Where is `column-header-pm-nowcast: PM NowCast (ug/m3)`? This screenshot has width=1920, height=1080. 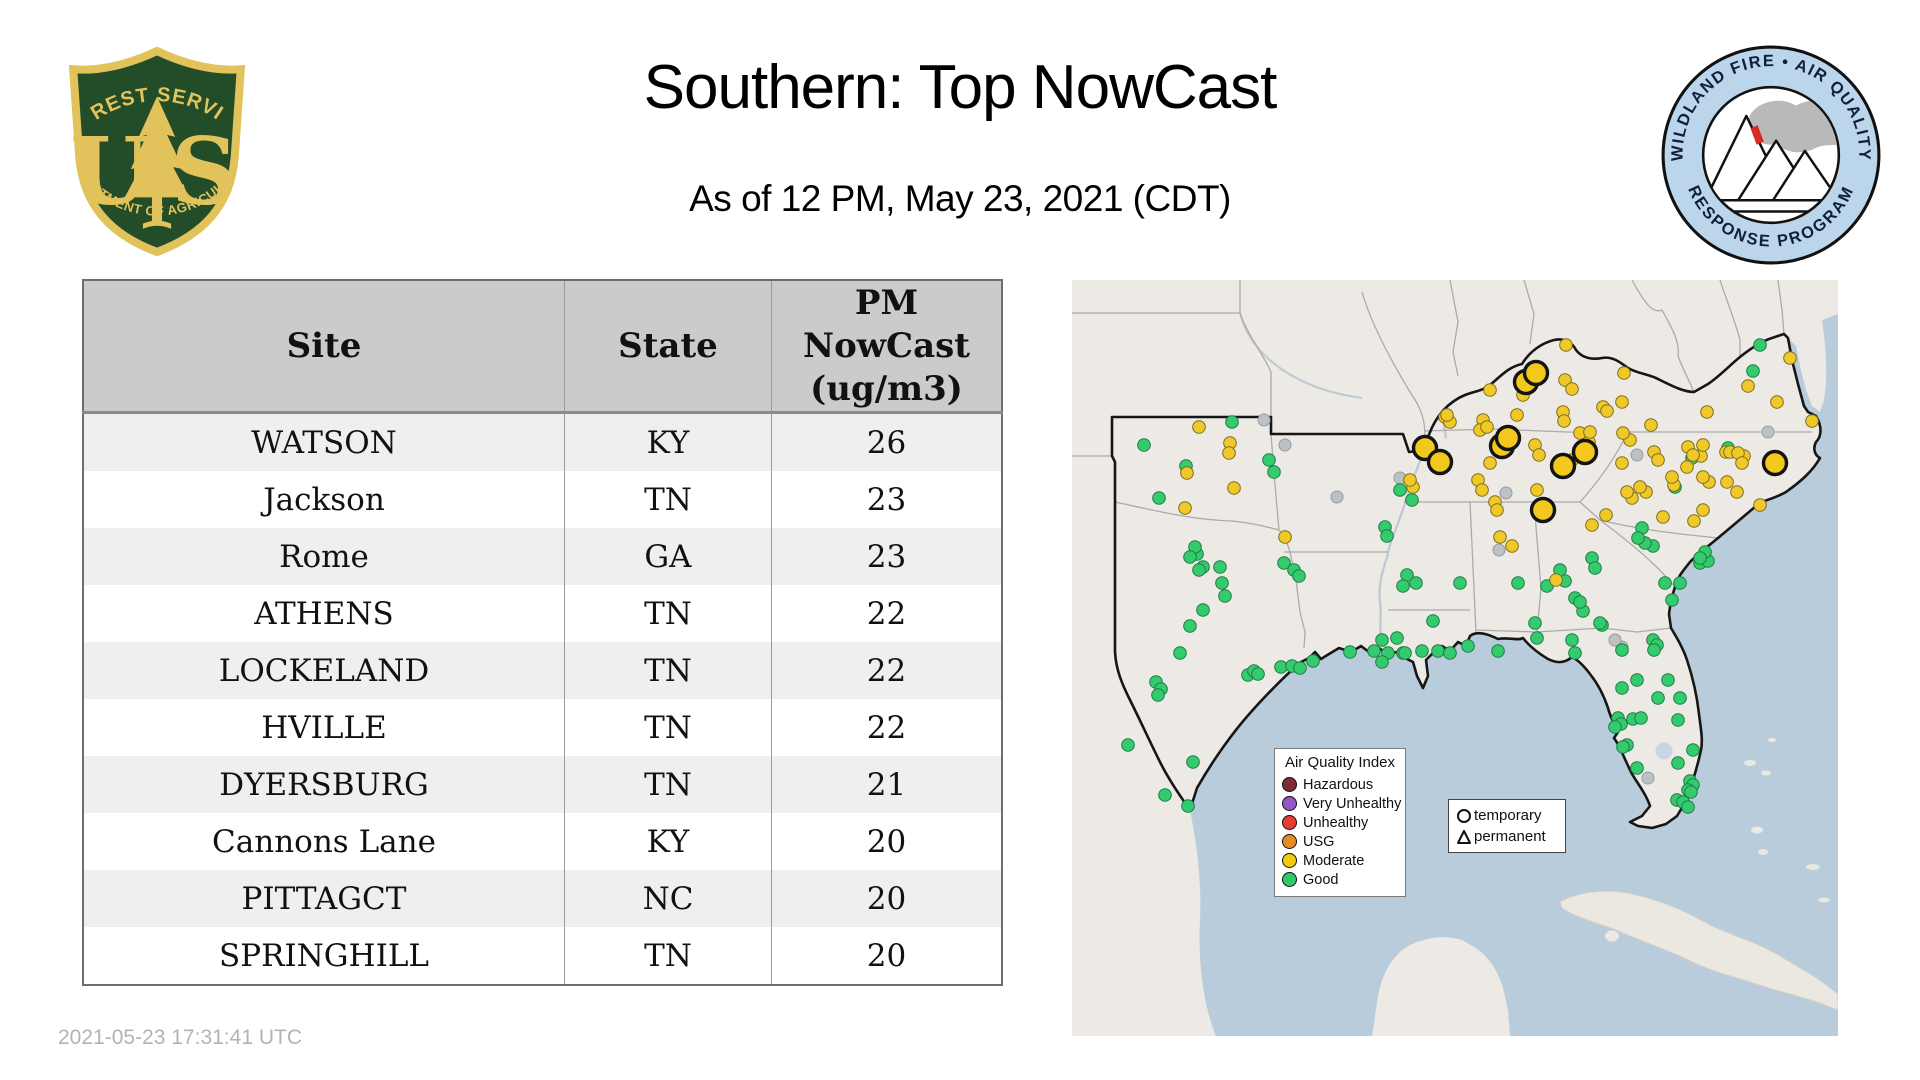 column-header-pm-nowcast: PM NowCast (ug/m3) is located at coordinates (886, 347).